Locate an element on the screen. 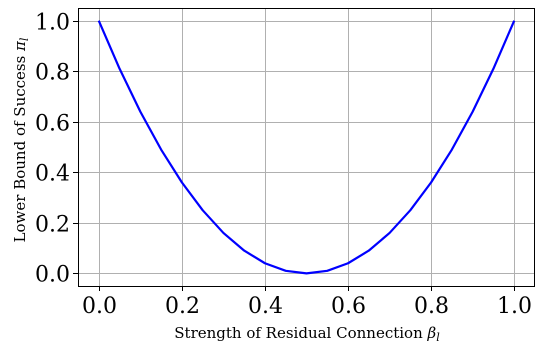 This screenshot has height=343, width=535. y-axis-label-subscript: l is located at coordinates (24, 39).